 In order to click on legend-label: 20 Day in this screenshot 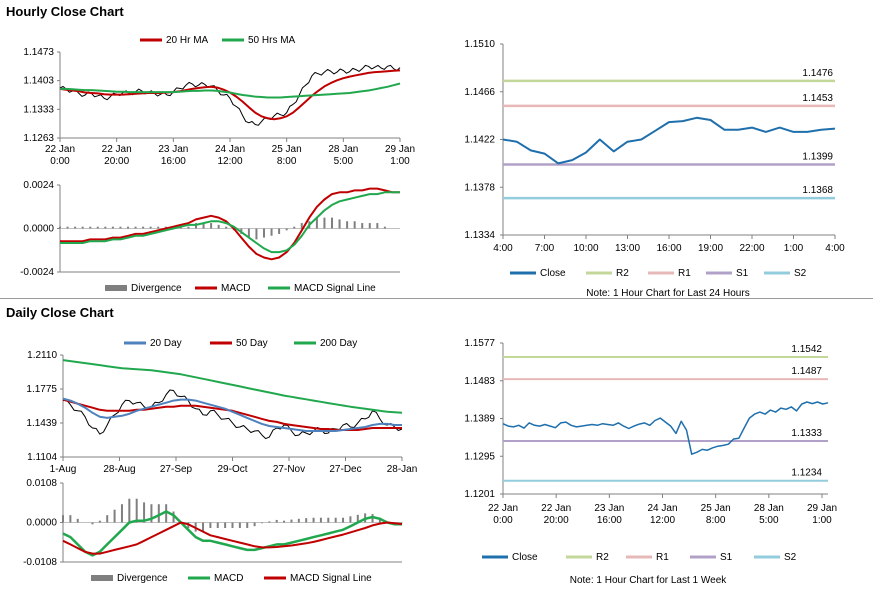, I will do `click(166, 343)`.